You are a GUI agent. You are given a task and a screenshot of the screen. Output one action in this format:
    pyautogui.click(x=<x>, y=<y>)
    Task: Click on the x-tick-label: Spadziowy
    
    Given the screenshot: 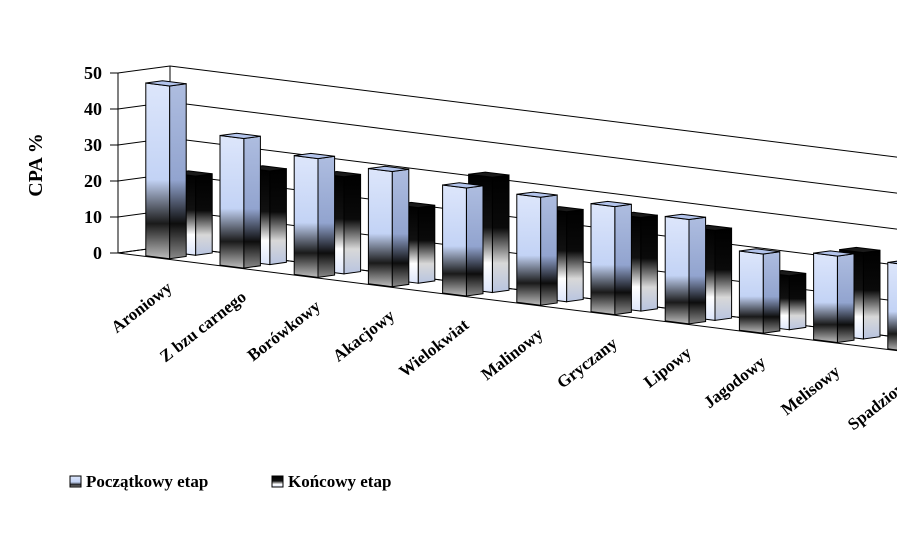 What is the action you would take?
    pyautogui.click(x=870, y=402)
    